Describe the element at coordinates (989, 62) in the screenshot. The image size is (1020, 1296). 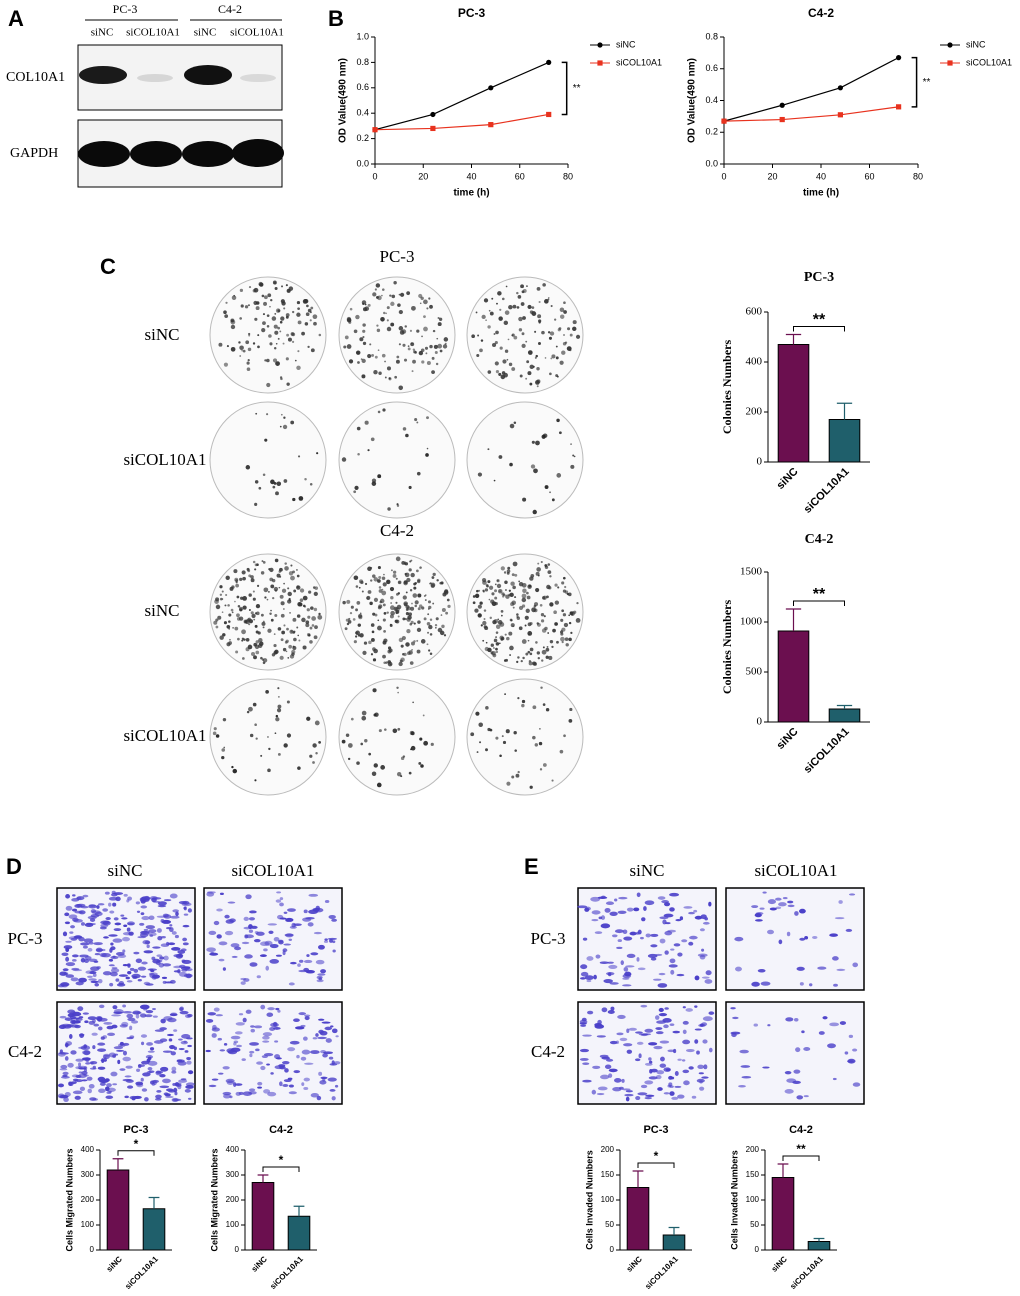
I see `legend-label: siCOL10A1` at that location.